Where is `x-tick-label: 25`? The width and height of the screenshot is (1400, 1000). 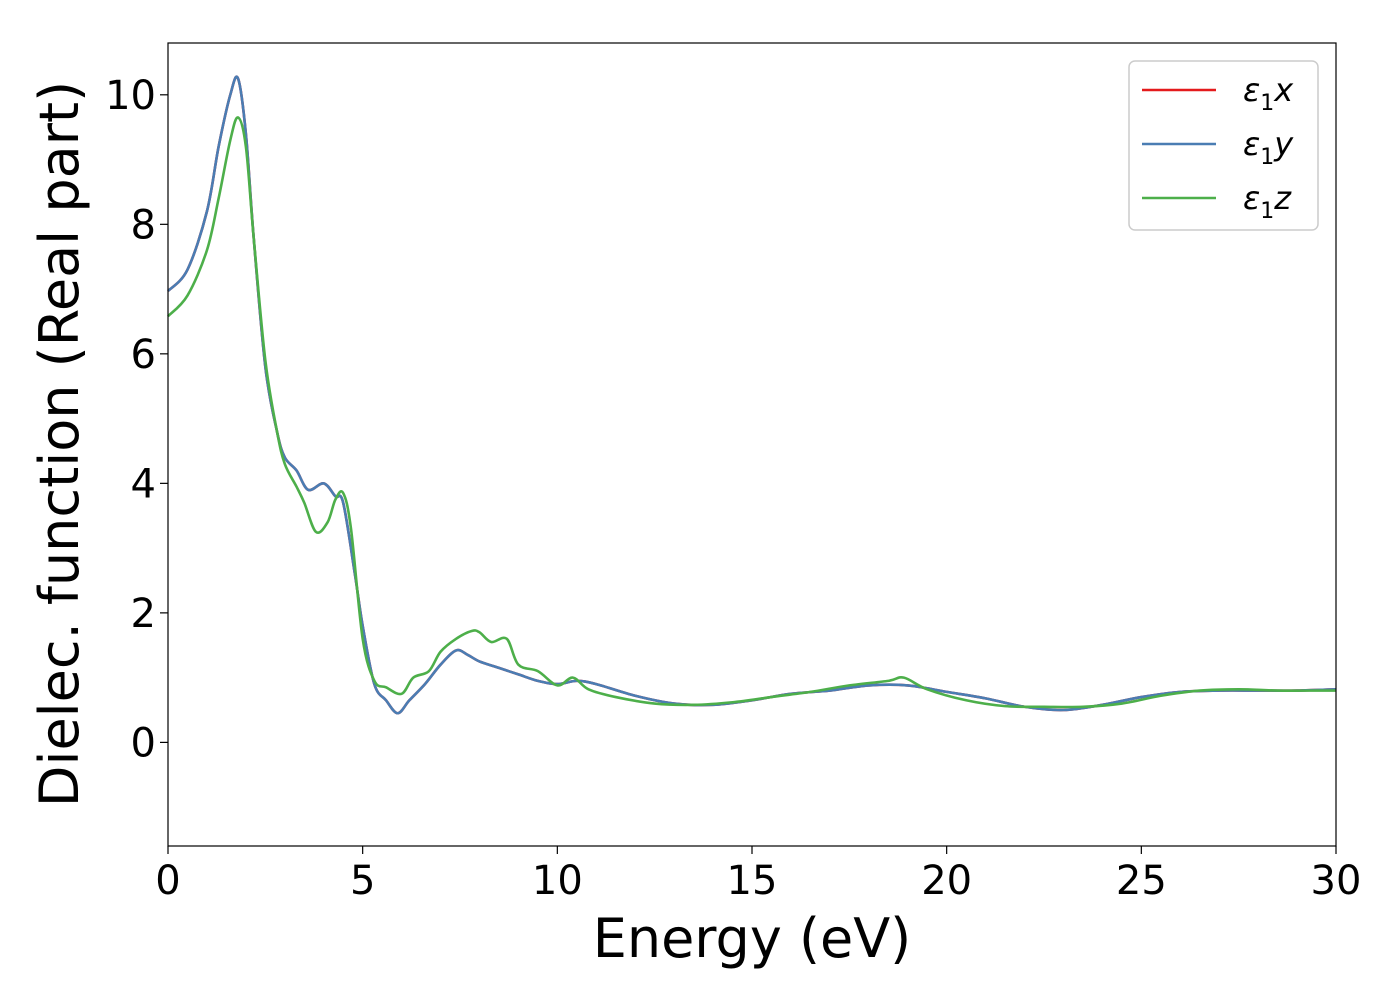
x-tick-label: 25 is located at coordinates (1141, 881).